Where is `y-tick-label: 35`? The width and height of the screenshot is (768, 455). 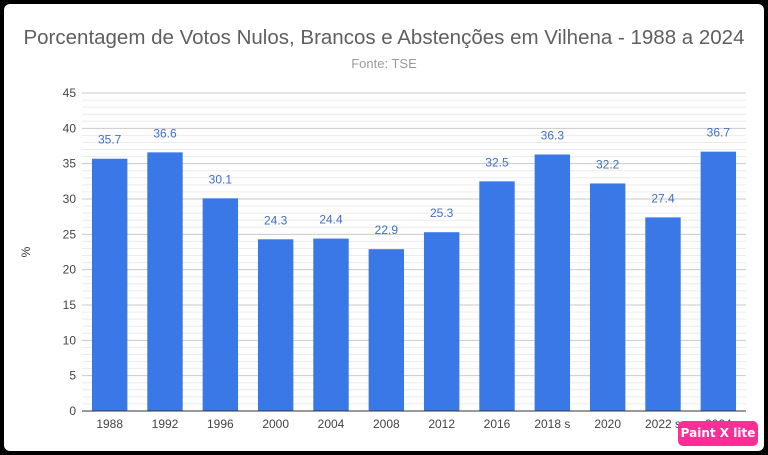 y-tick-label: 35 is located at coordinates (70, 164).